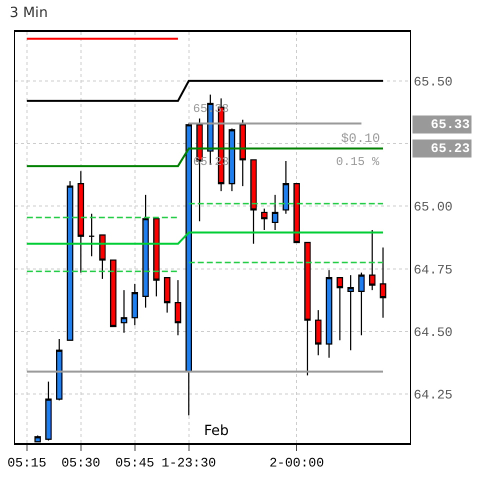  What do you see at coordinates (450, 148) in the screenshot?
I see `text: 65.23` at bounding box center [450, 148].